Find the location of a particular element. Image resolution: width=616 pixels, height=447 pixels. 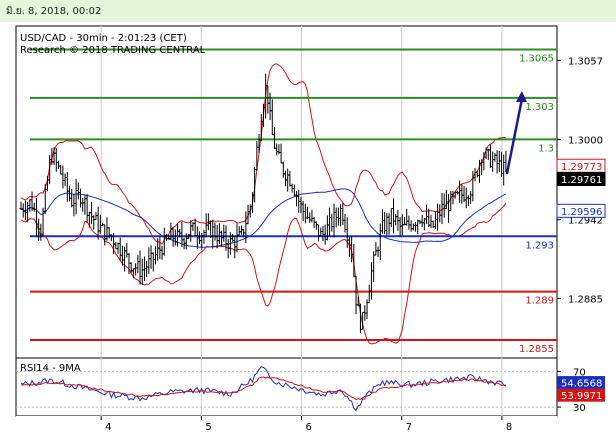

forecast-arrow-head is located at coordinates (521, 97).